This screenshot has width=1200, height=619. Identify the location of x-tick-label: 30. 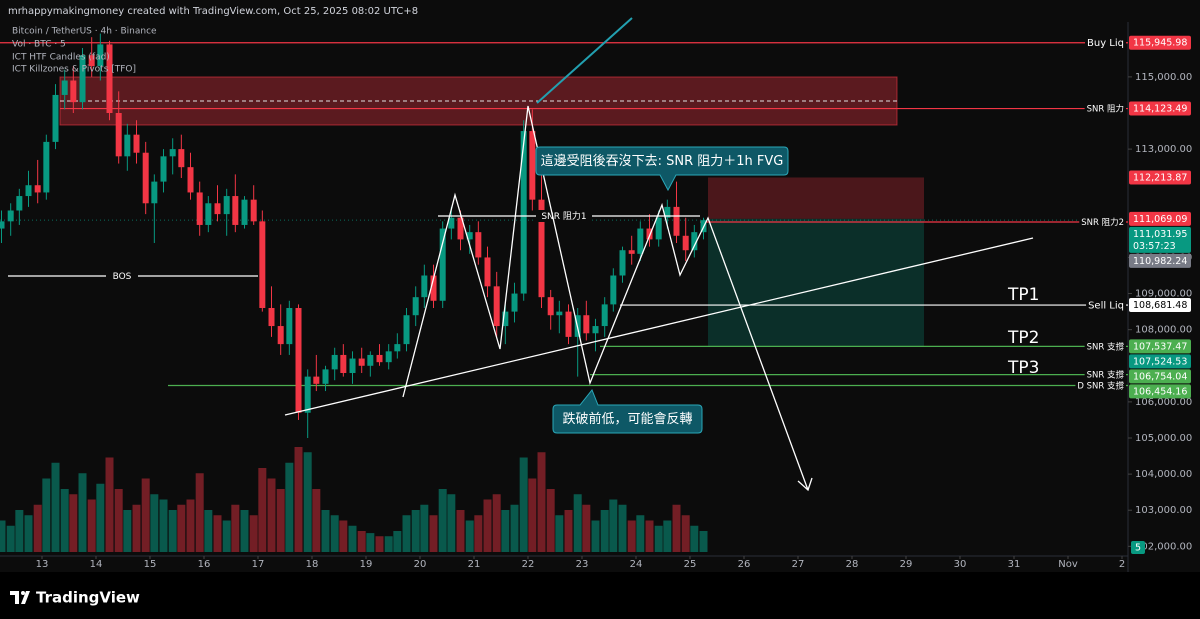
(960, 564).